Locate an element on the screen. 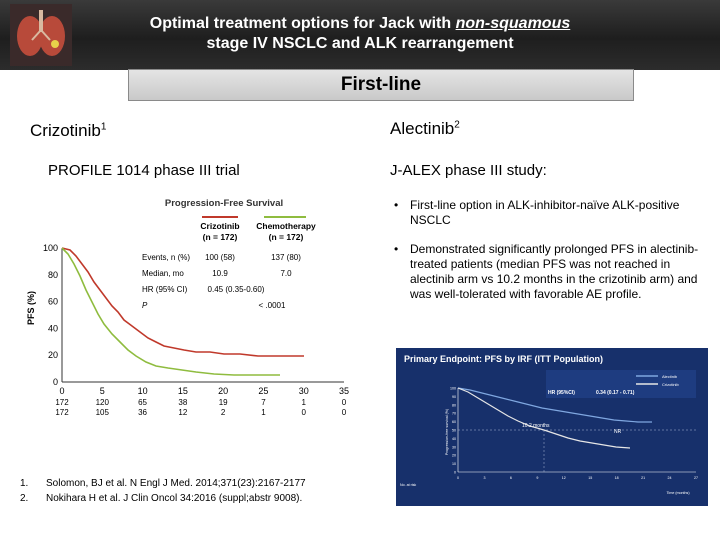 The width and height of the screenshot is (720, 540). x-tick-label: 0 is located at coordinates (61, 391).